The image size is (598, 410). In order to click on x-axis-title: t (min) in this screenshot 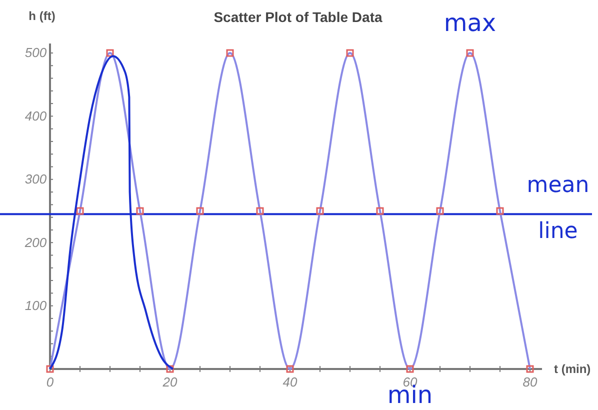, I will do `click(572, 369)`.